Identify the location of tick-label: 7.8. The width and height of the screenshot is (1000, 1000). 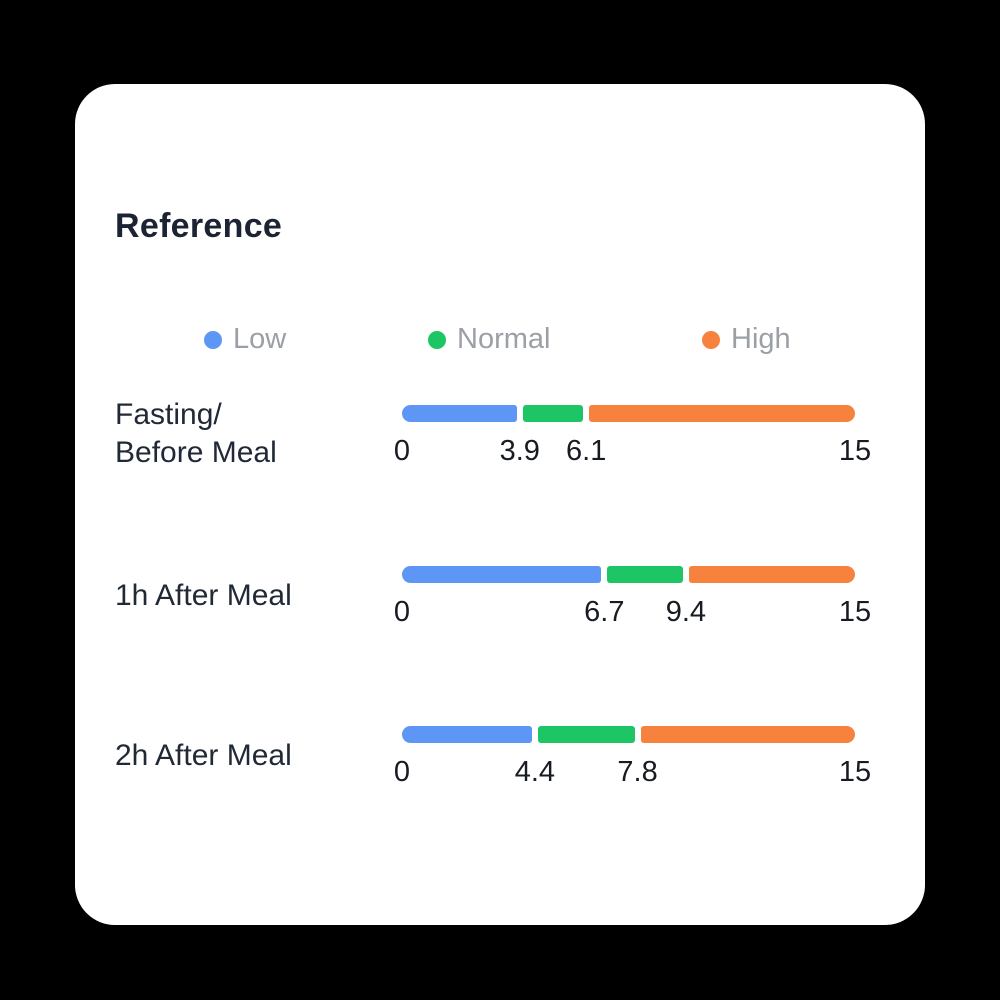
(637, 772).